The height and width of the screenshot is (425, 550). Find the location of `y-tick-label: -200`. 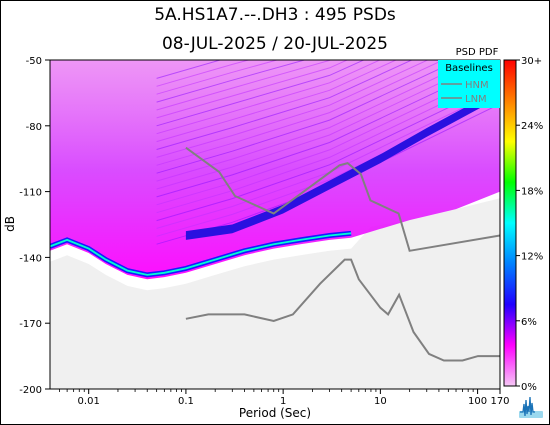

y-tick-label: -200 is located at coordinates (30, 390).